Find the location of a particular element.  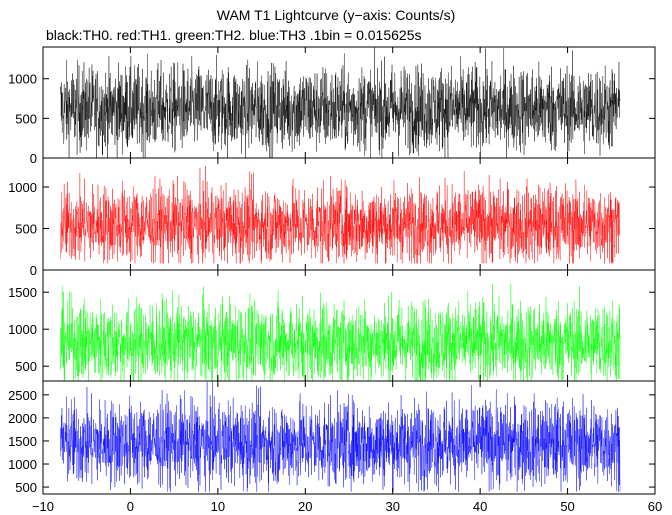

x-tick-label: 40 is located at coordinates (480, 506).